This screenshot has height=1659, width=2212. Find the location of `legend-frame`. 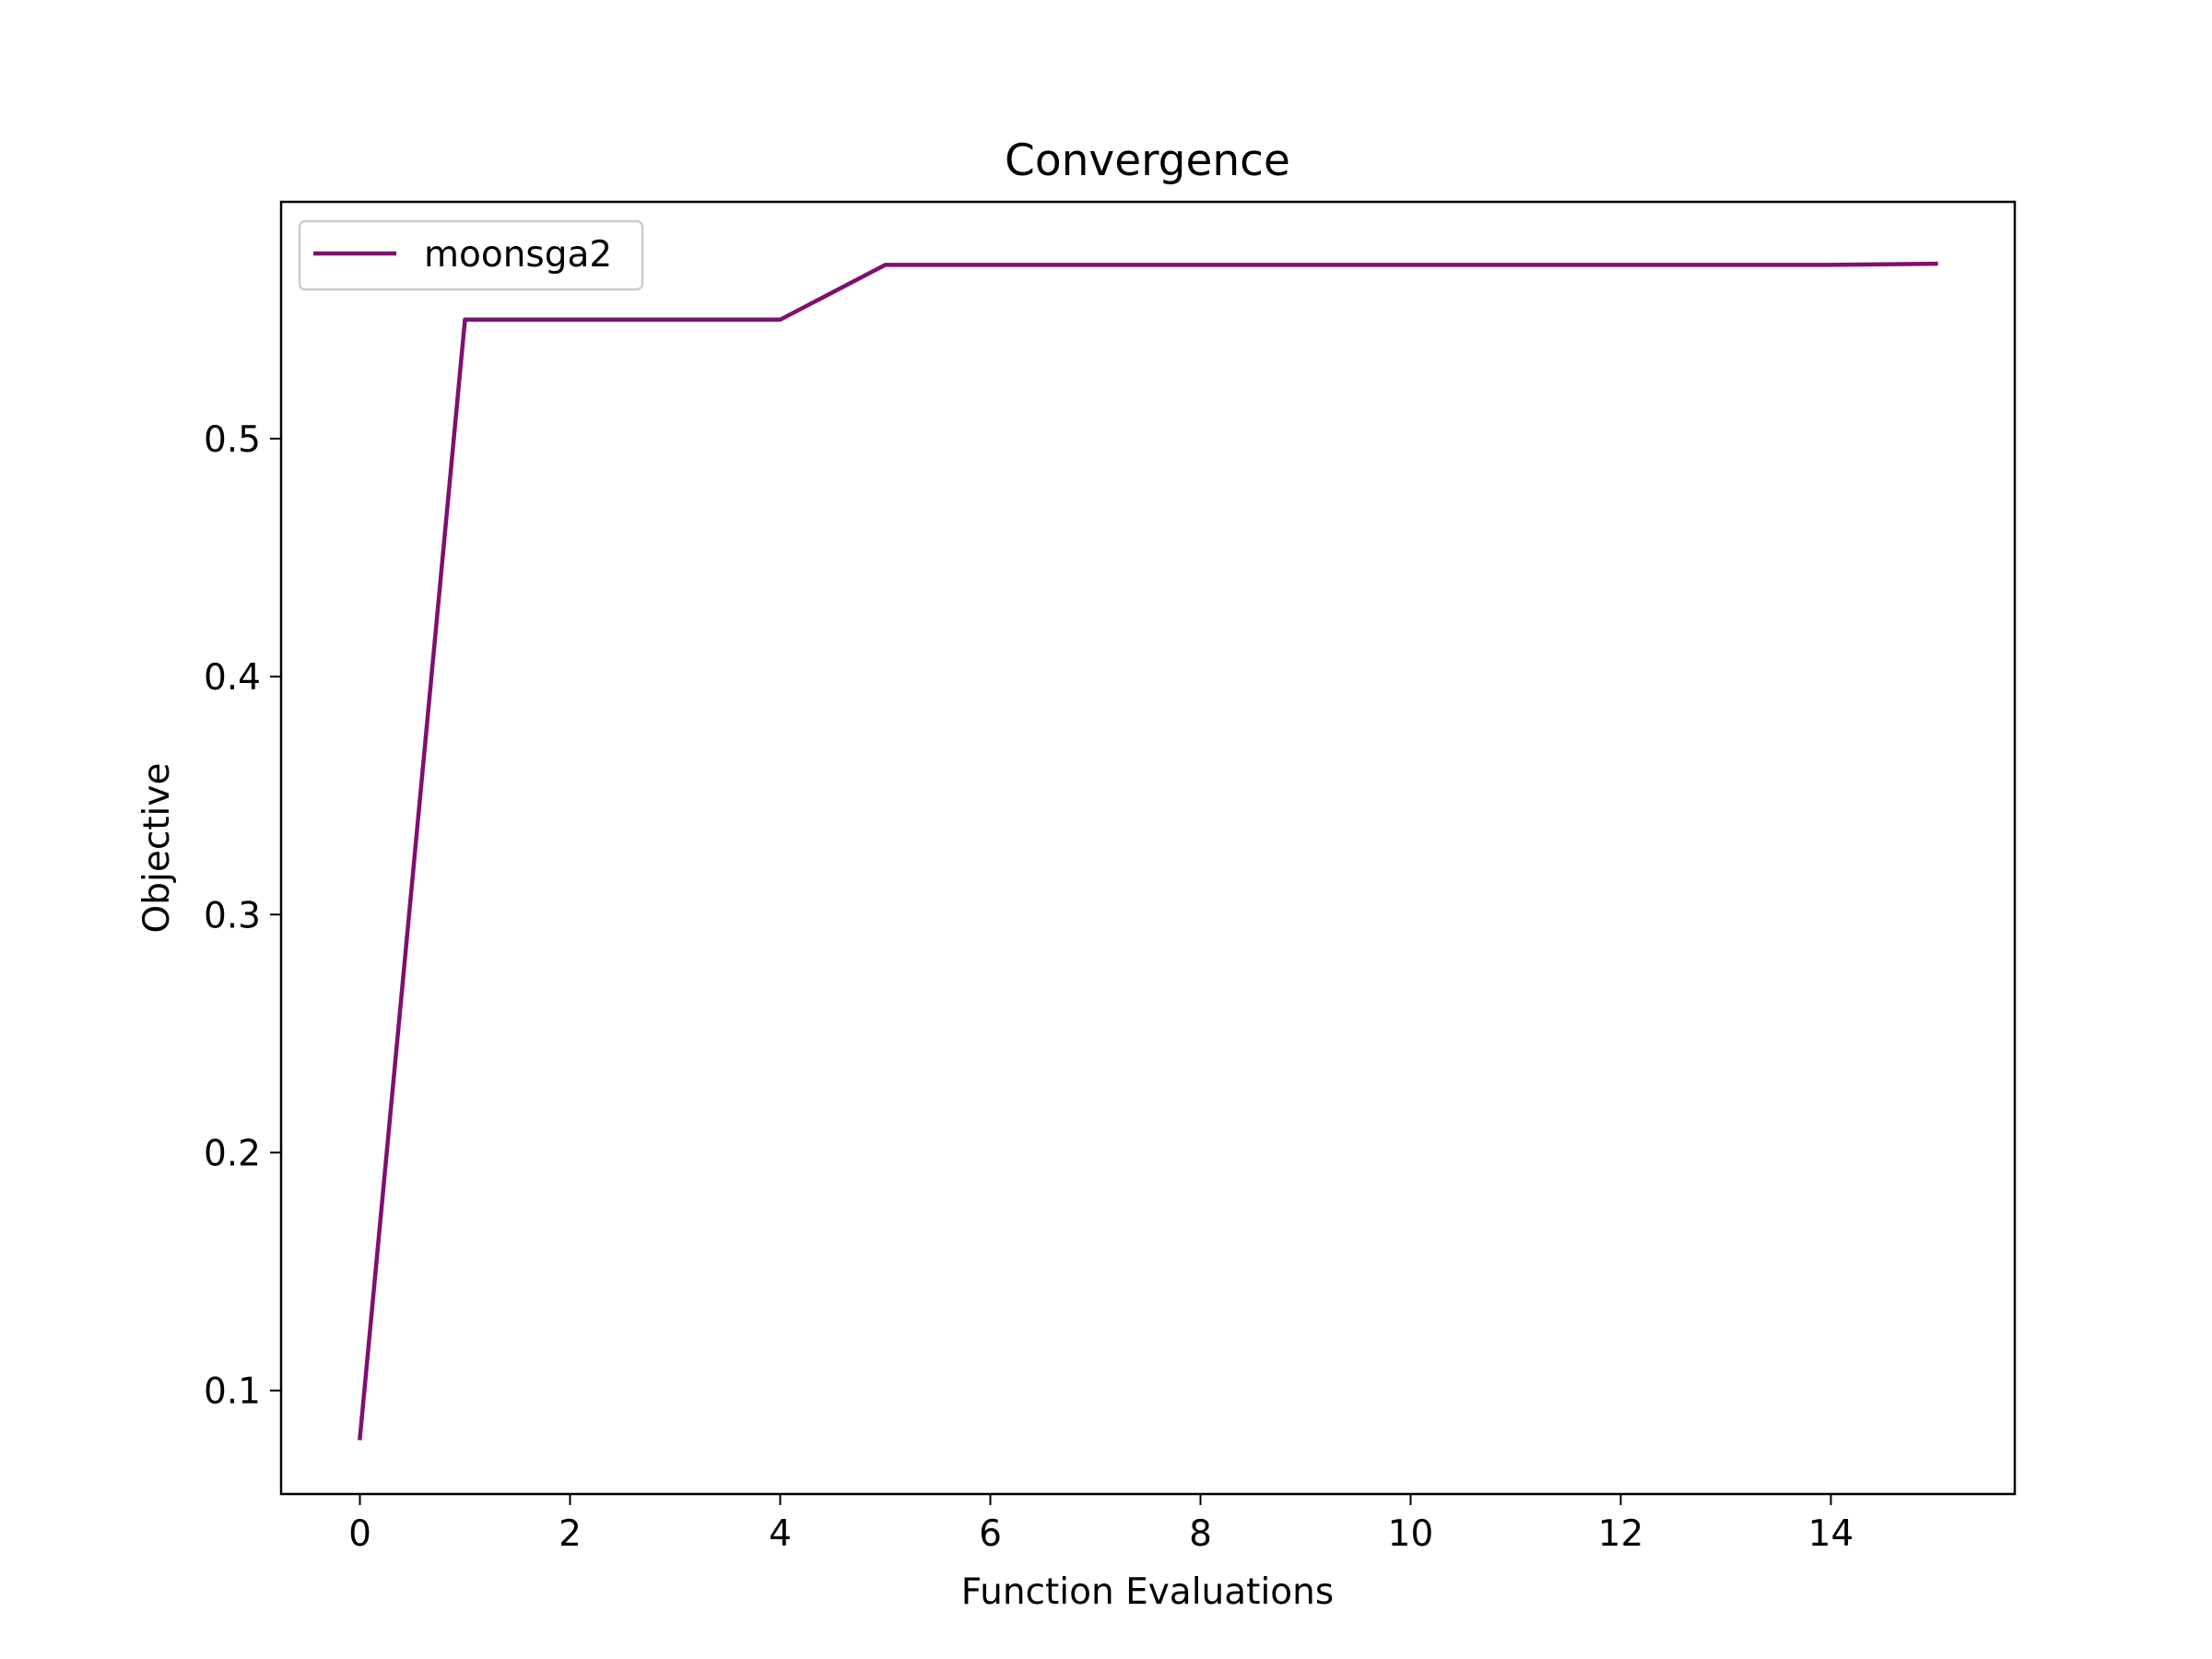

legend-frame is located at coordinates (471, 255).